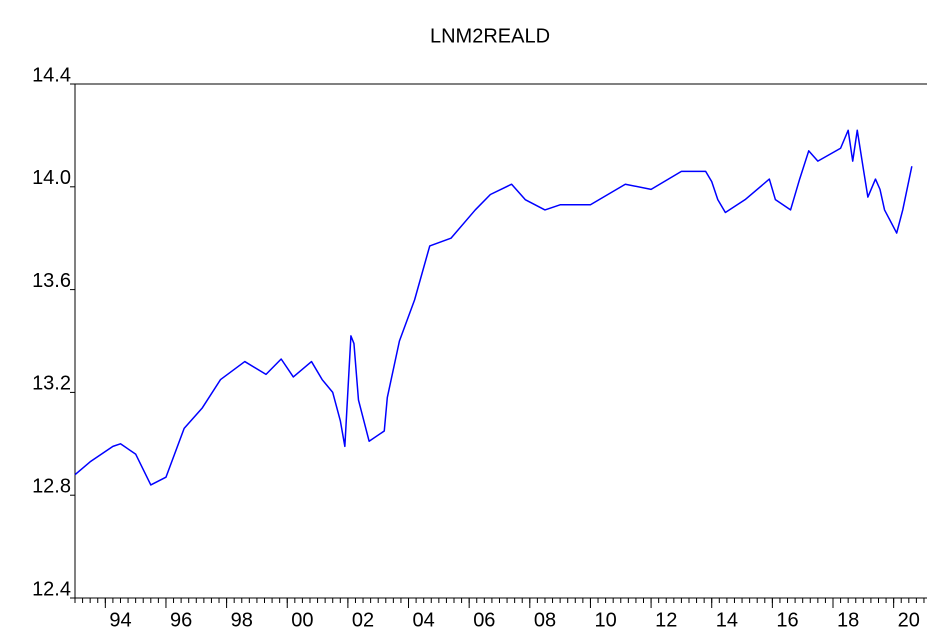 This screenshot has width=927, height=637. I want to click on y-tick-label: 12.8, so click(51, 486).